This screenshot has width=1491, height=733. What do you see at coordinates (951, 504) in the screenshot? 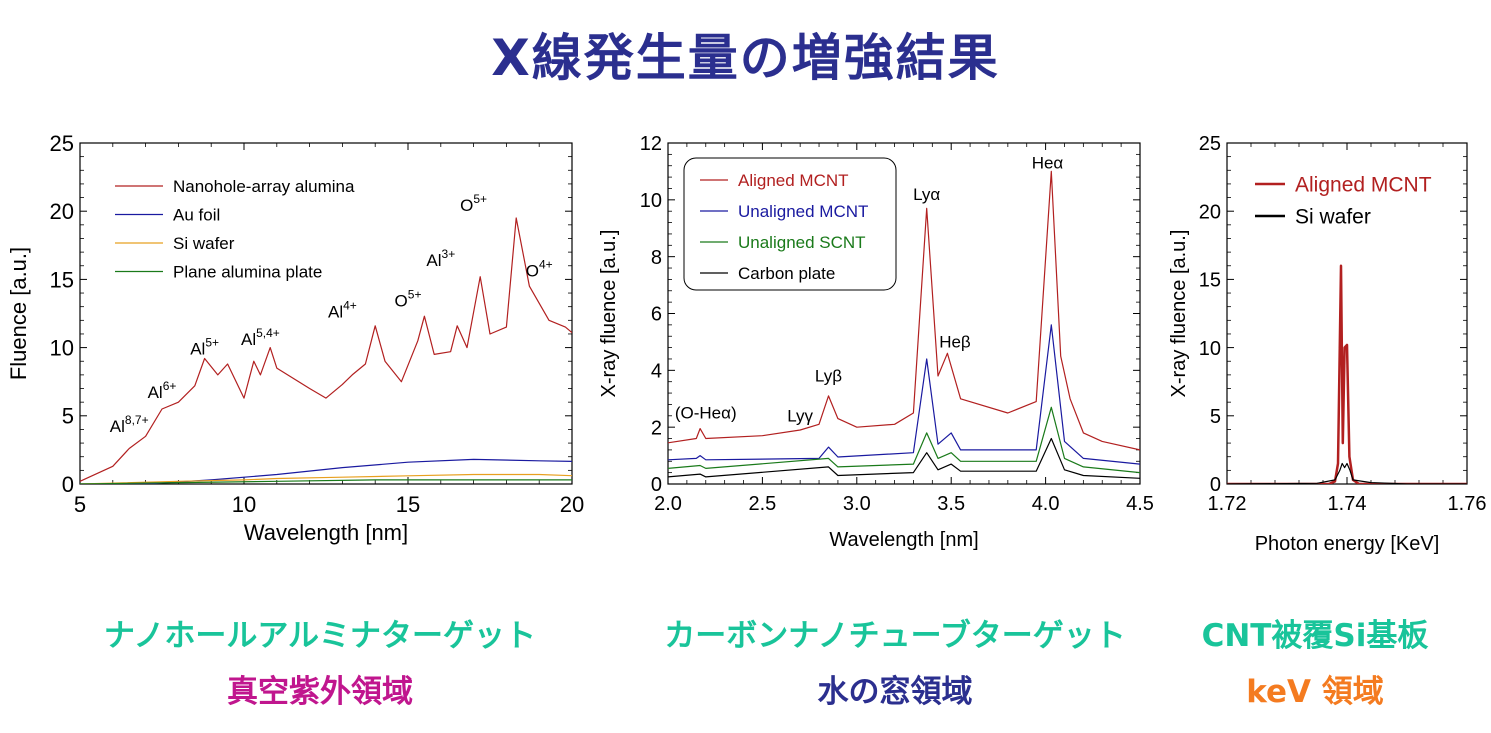
I see `x-tick-label: 3.5` at bounding box center [951, 504].